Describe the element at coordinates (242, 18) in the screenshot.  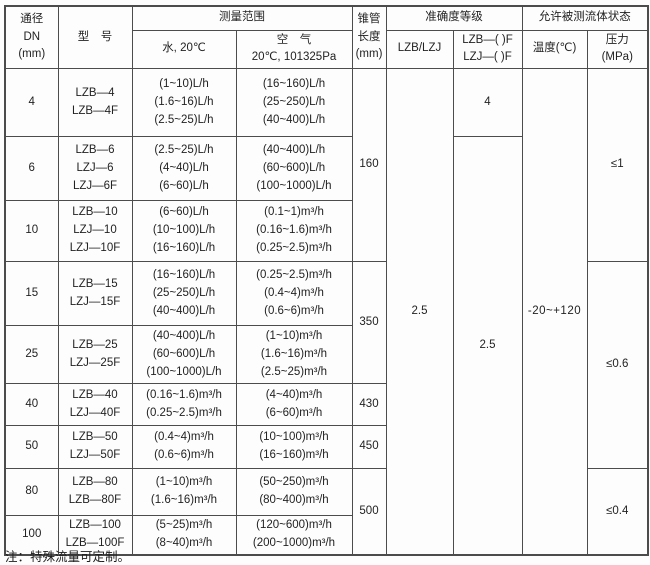
I see `col-header-range: 测量范围` at that location.